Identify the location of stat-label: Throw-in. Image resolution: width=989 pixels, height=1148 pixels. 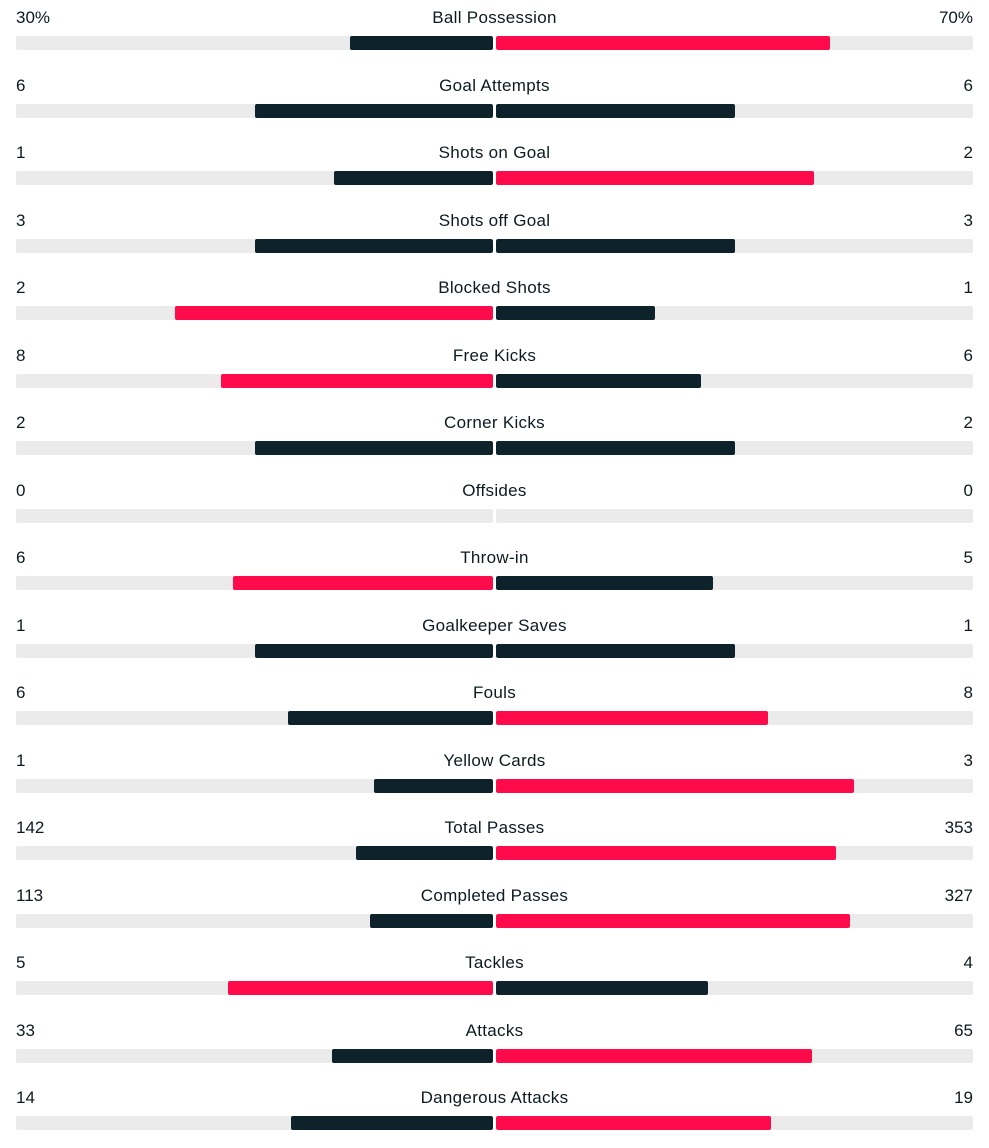
(494, 557).